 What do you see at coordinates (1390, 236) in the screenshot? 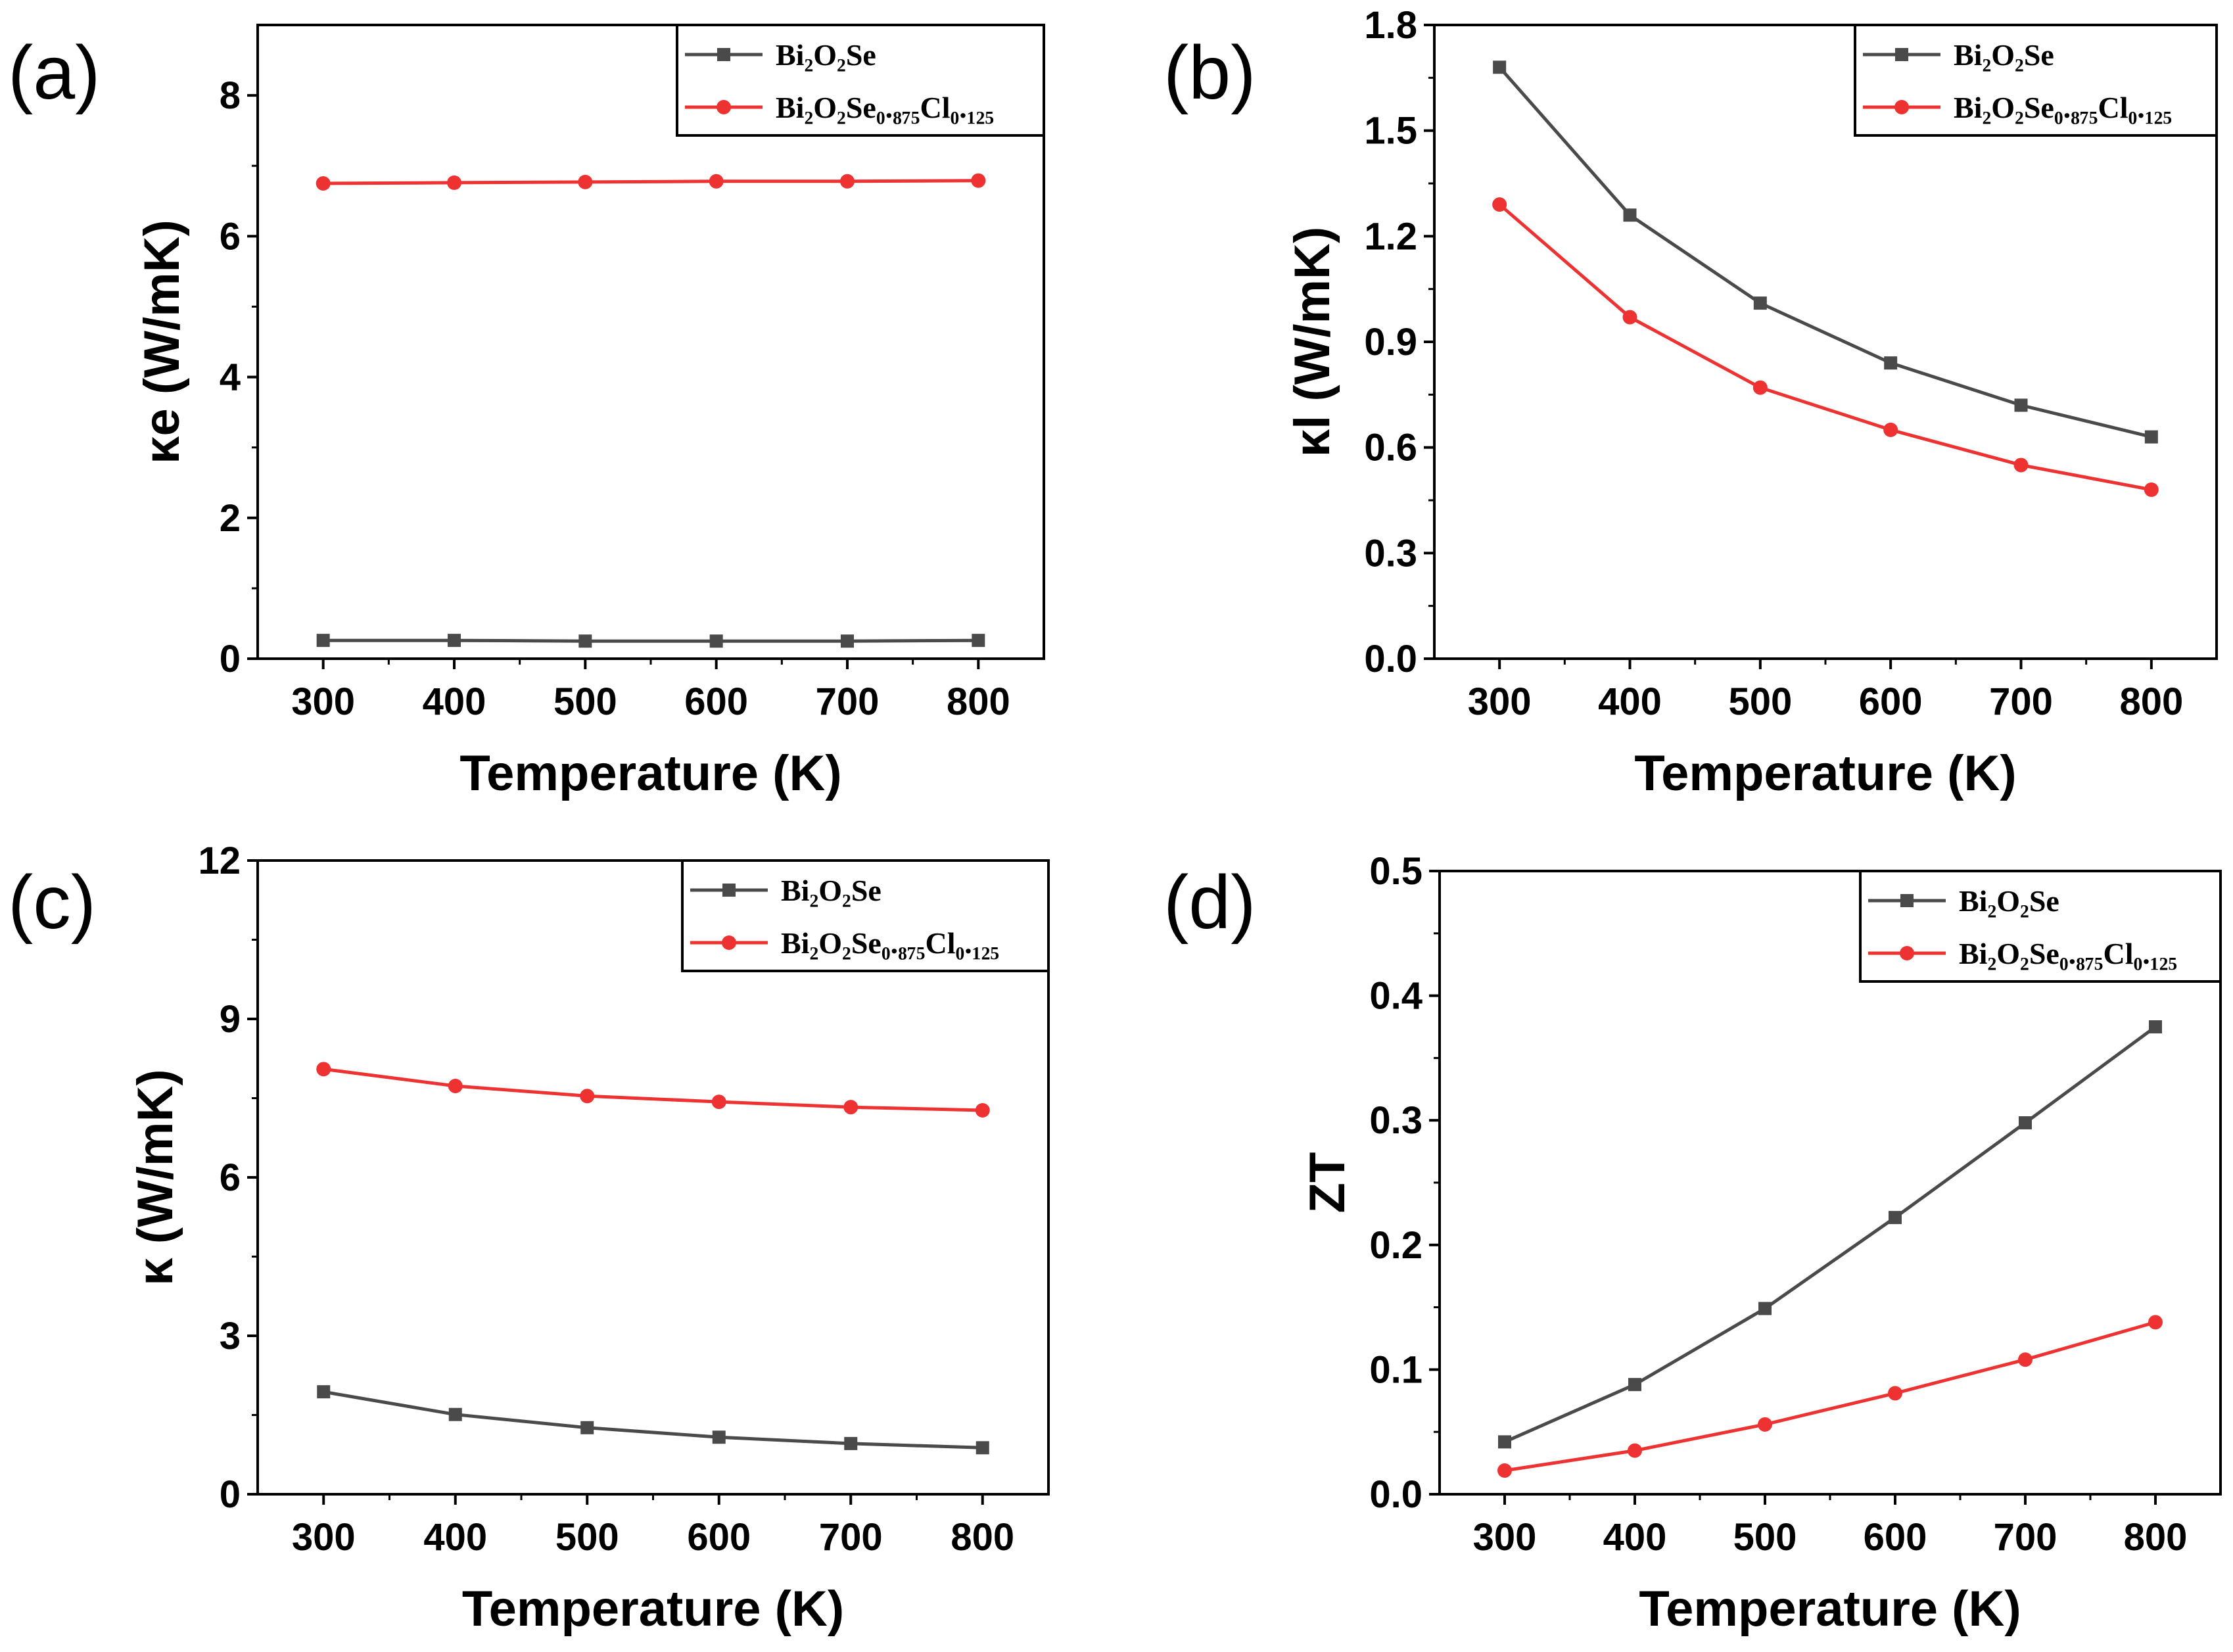
I see `y-tick-label: 1.2` at bounding box center [1390, 236].